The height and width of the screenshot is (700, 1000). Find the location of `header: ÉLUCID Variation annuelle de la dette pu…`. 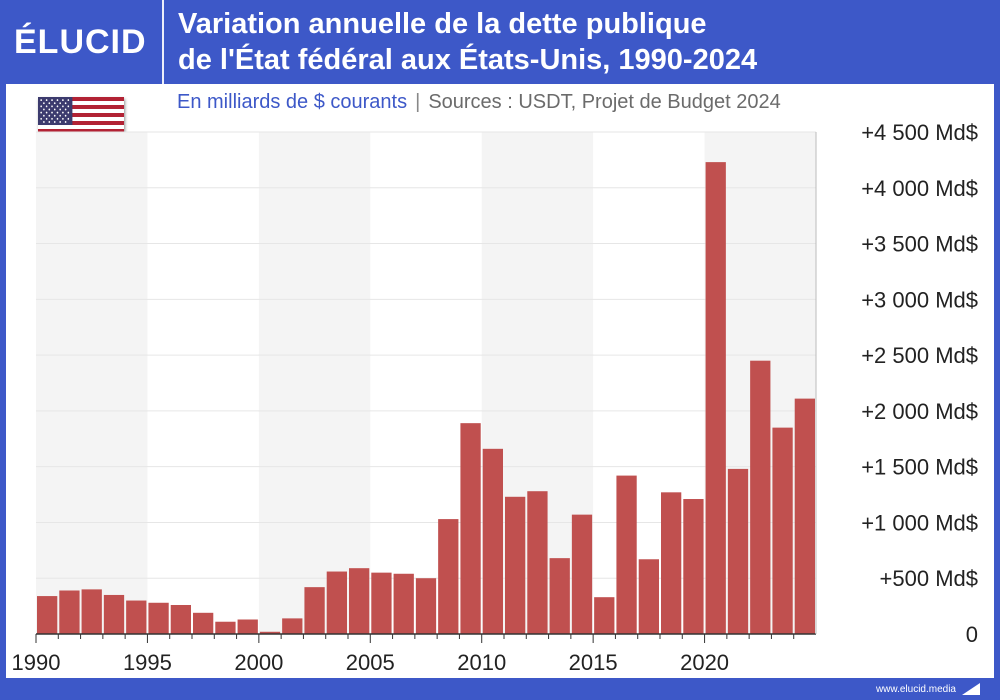

header: ÉLUCID Variation annuelle de la dette pu… is located at coordinates (500, 42).